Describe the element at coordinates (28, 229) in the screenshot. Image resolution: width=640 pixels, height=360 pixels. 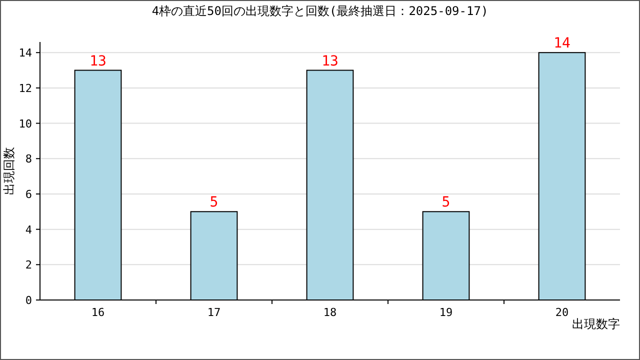
I see `y-tick-label: 4` at that location.